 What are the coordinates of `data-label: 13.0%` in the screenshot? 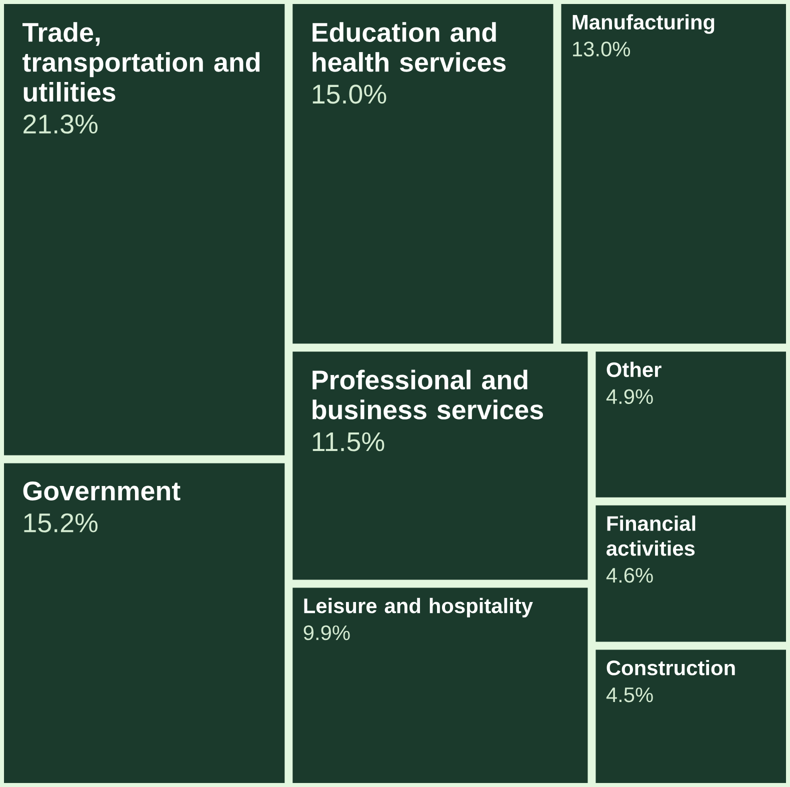 It's located at (601, 49).